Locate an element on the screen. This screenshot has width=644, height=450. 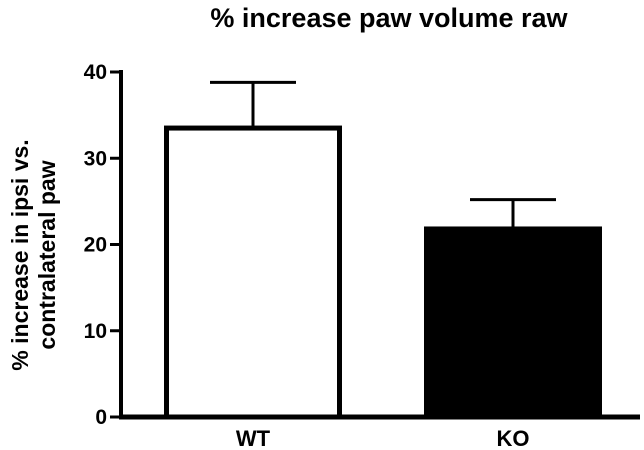
y-axis-ticks: 0 10 20 30 40 is located at coordinates (102, 245).